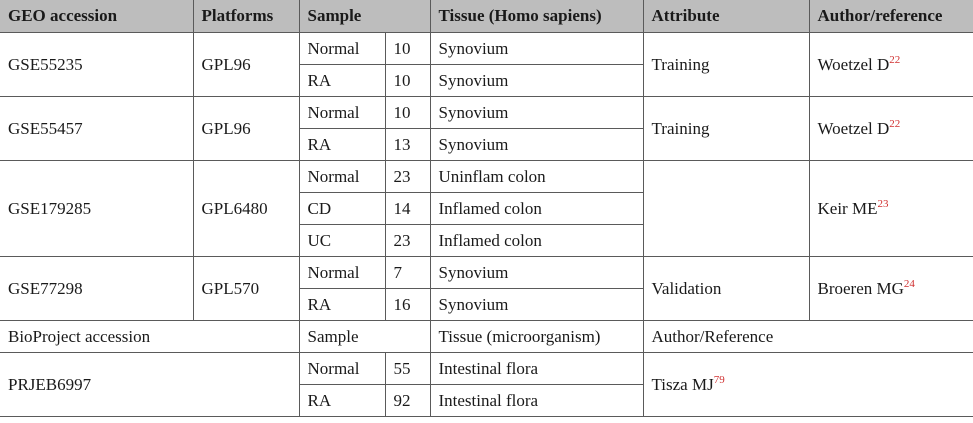 This screenshot has height=423, width=973. I want to click on geo-accession-cell: GSE77298, so click(97, 288).